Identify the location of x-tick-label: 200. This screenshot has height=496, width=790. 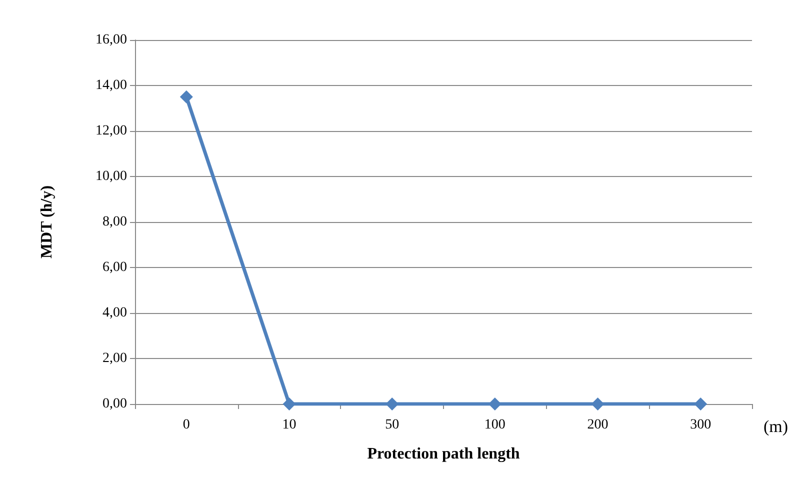
(597, 425).